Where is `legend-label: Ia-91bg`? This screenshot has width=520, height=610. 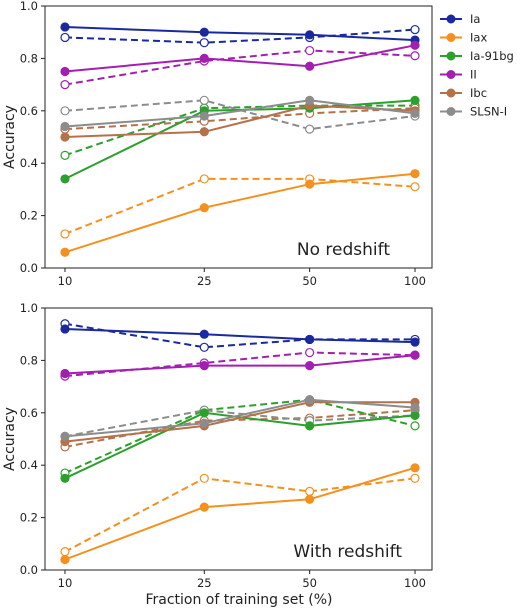 legend-label: Ia-91bg is located at coordinates (492, 56).